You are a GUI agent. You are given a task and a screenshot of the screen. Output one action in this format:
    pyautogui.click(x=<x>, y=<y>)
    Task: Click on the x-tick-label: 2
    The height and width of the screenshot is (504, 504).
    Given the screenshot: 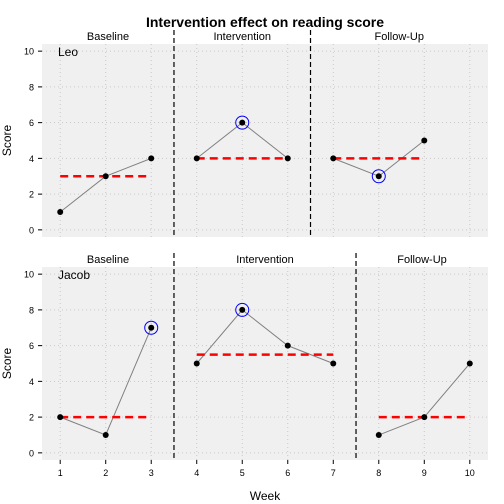 What is the action you would take?
    pyautogui.click(x=105, y=473)
    